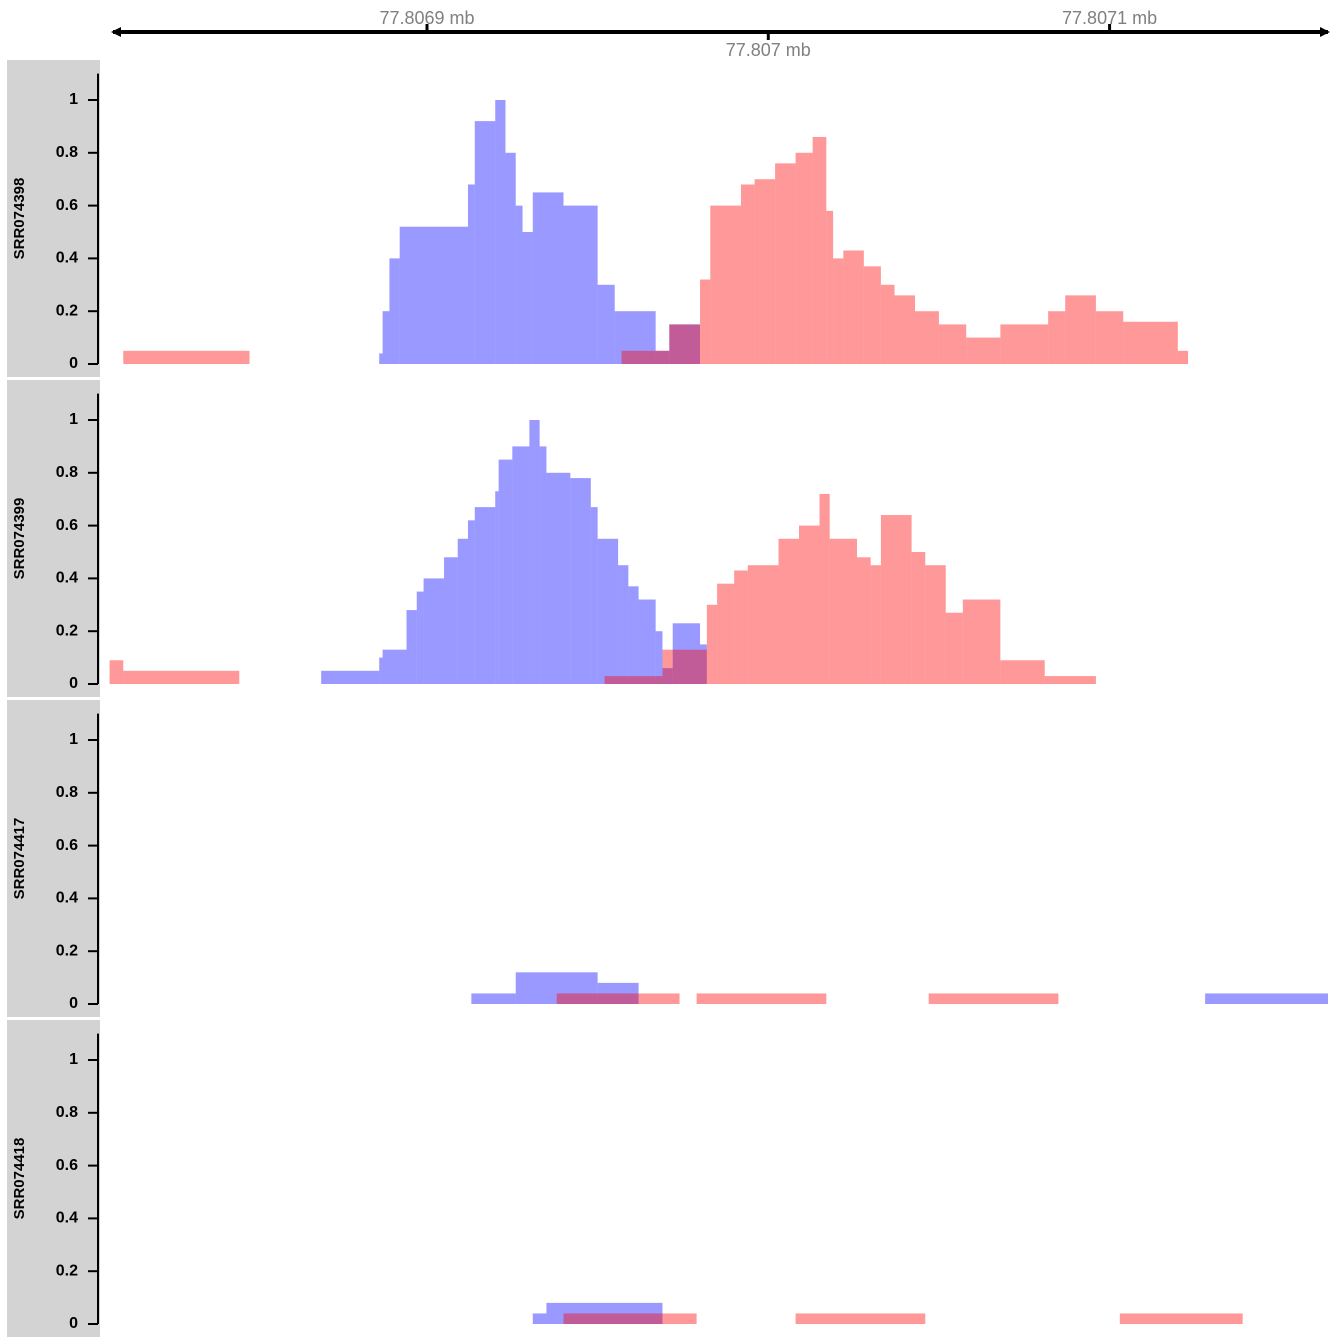  I want to click on panel-title: SRR074399, so click(19, 539).